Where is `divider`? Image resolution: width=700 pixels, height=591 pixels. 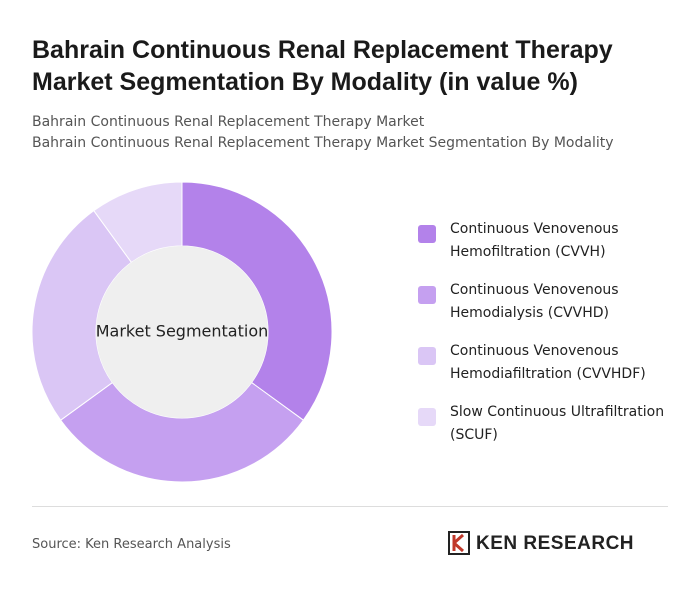 divider is located at coordinates (350, 506).